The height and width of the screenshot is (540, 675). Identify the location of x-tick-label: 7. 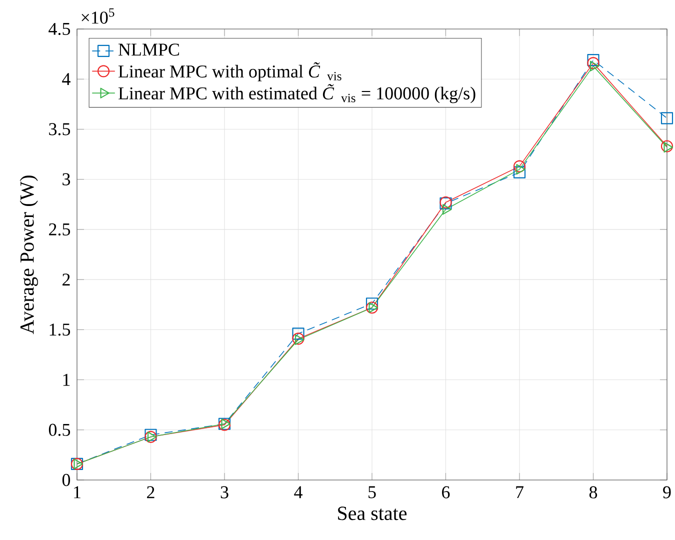
(520, 492).